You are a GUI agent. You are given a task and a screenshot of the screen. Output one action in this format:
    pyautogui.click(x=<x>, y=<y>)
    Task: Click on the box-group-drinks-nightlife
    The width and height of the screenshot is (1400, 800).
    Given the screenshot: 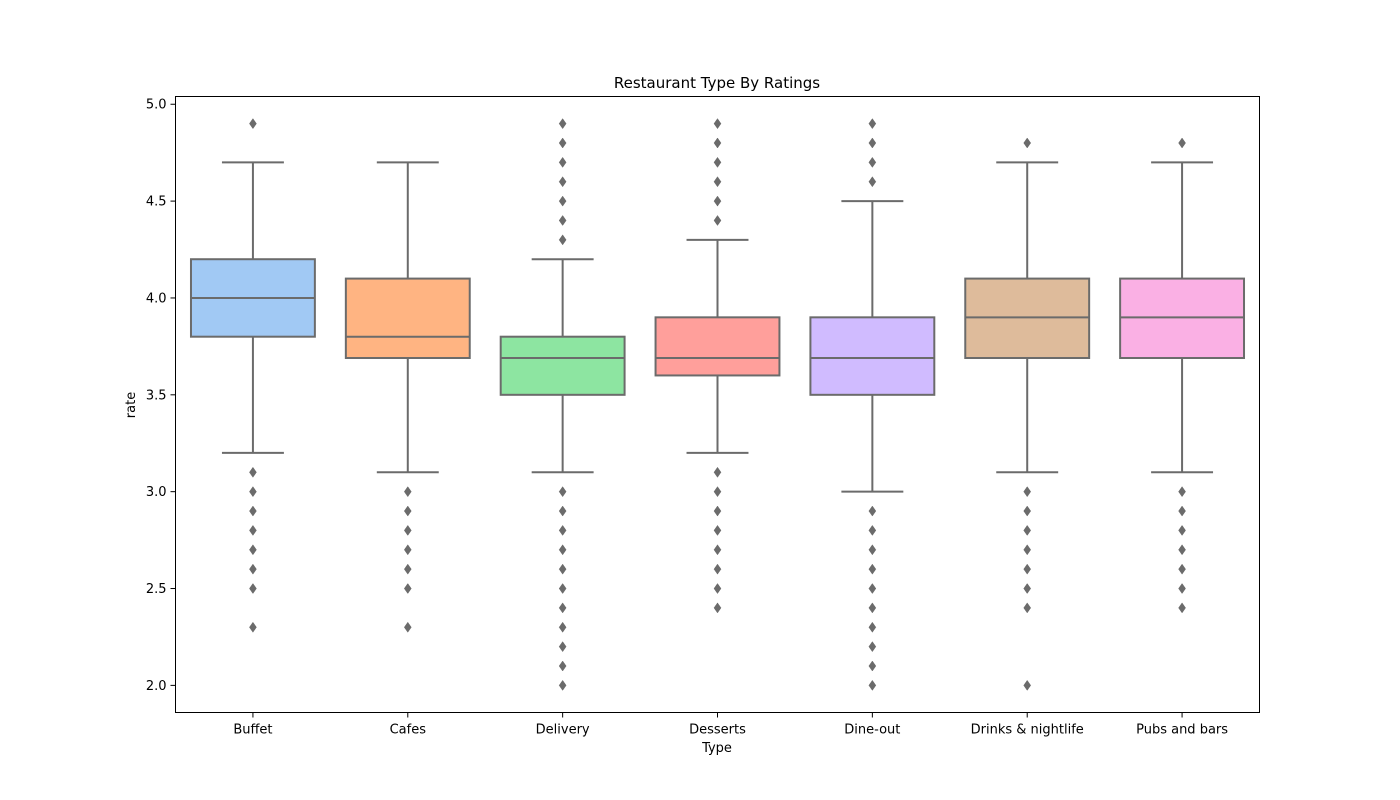 What is the action you would take?
    pyautogui.click(x=1027, y=414)
    